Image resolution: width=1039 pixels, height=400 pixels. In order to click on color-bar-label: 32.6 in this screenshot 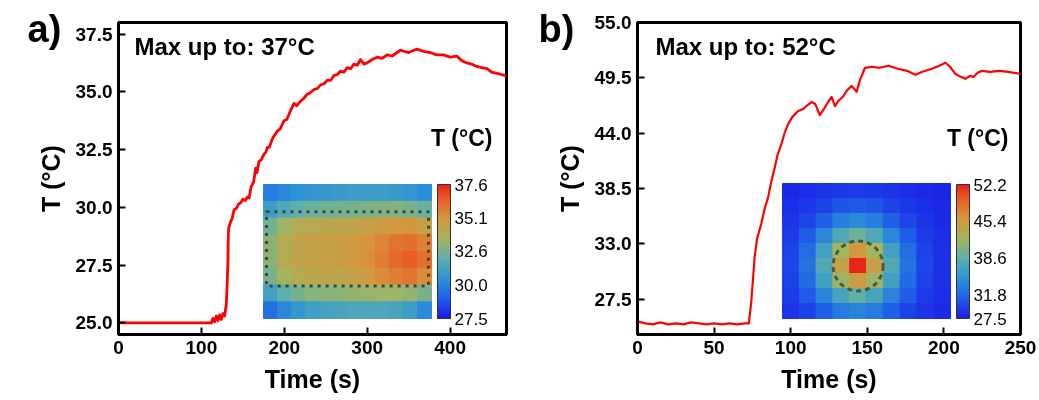, I will do `click(471, 251)`.